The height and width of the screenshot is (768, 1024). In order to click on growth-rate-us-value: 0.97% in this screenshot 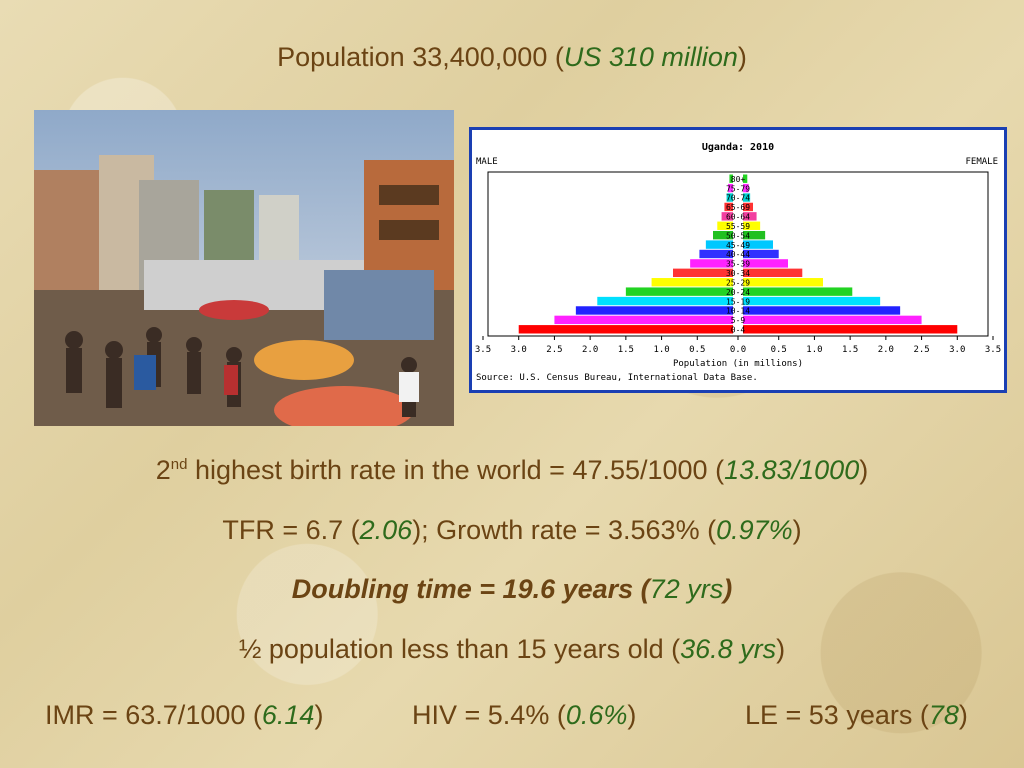, I will do `click(754, 530)`.